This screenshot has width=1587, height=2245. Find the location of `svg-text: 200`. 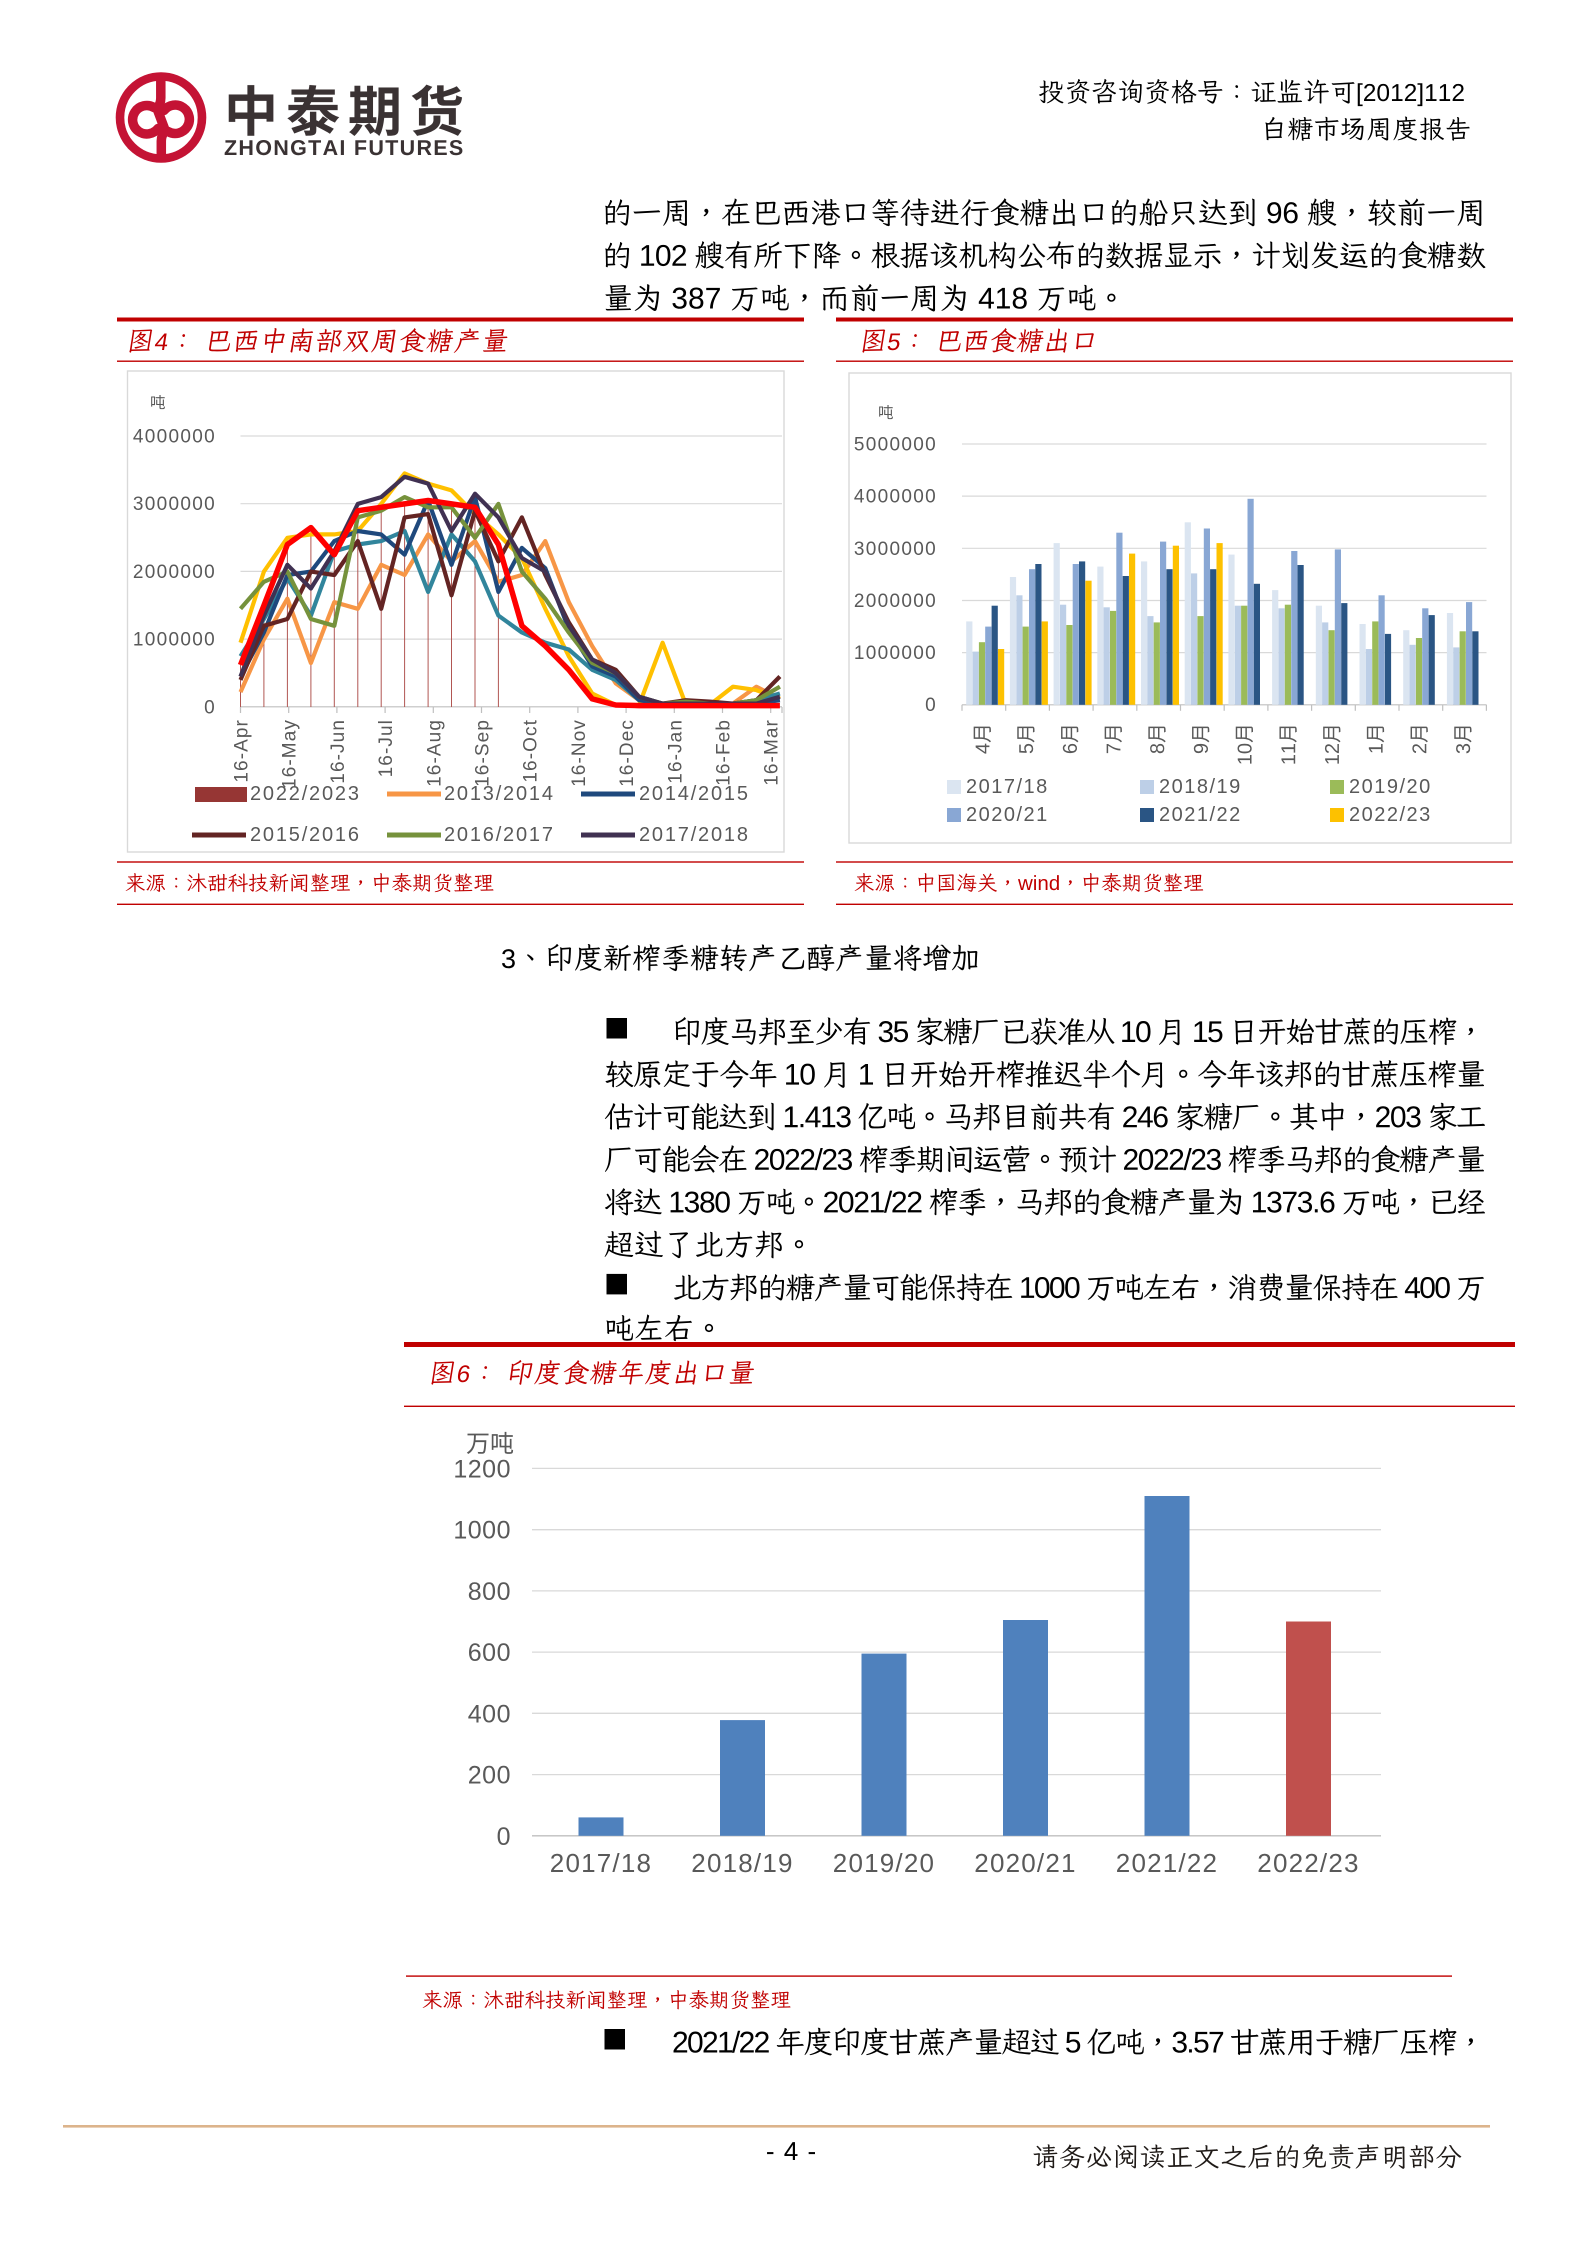

svg-text: 200 is located at coordinates (489, 1776).